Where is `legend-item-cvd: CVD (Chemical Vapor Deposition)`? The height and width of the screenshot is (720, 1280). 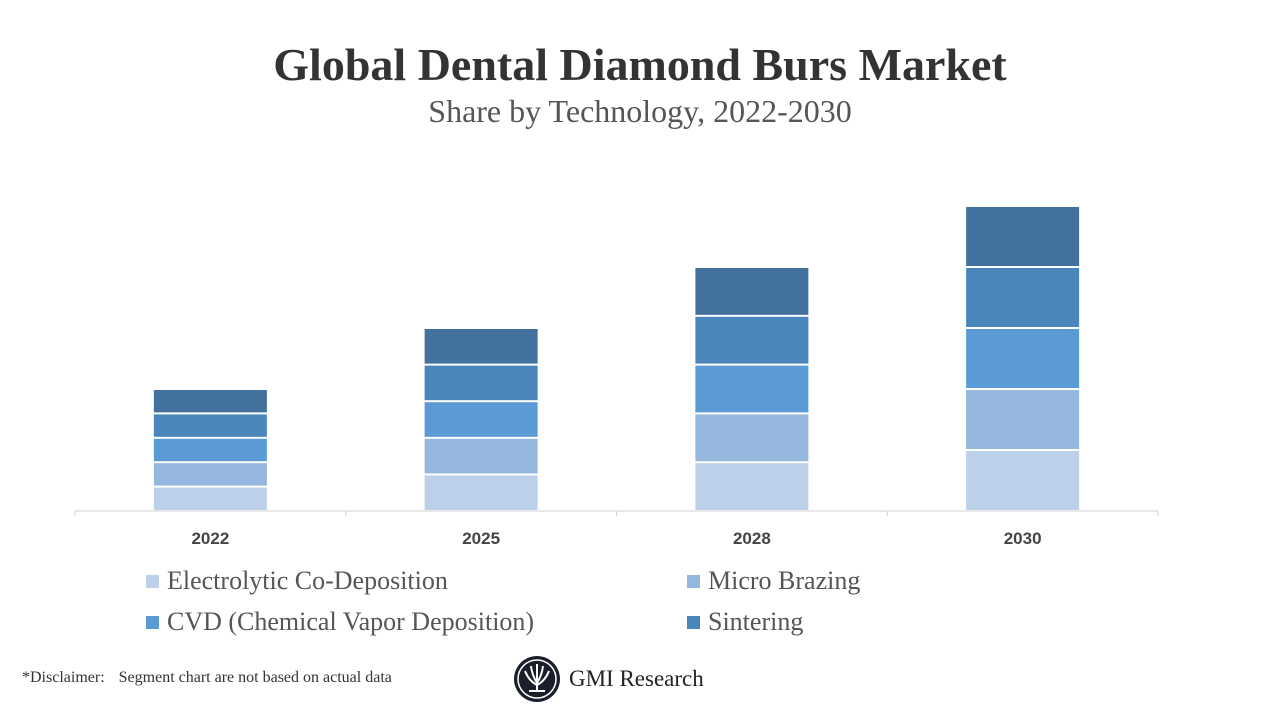
legend-item-cvd: CVD (Chemical Vapor Deposition) is located at coordinates (340, 622).